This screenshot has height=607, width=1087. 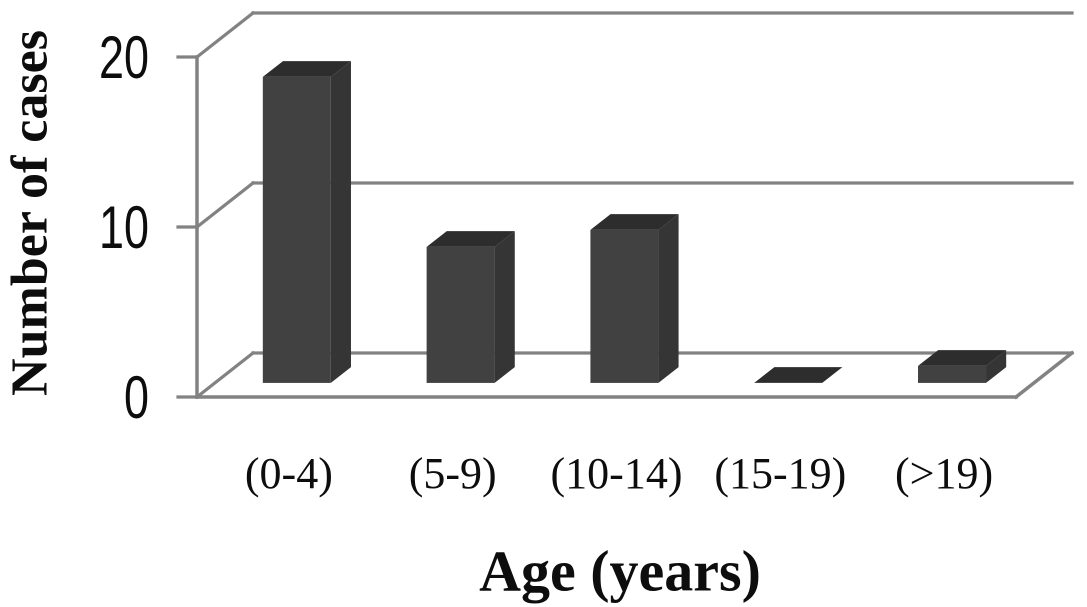 What do you see at coordinates (30, 213) in the screenshot?
I see `y-axis-title: Number of cases` at bounding box center [30, 213].